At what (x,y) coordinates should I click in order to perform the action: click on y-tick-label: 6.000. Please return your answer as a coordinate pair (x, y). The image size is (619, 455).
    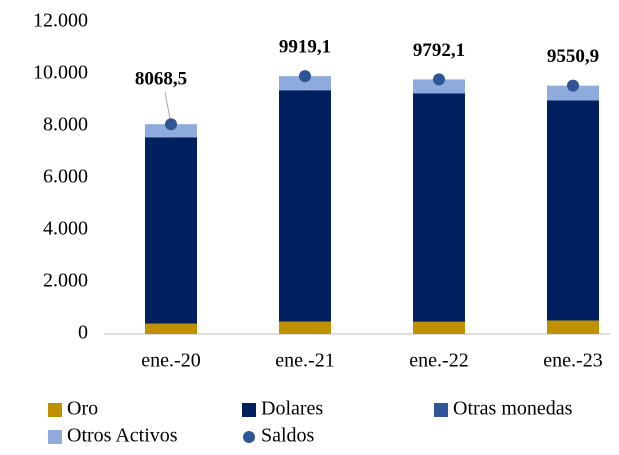
    Looking at the image, I should click on (65, 177).